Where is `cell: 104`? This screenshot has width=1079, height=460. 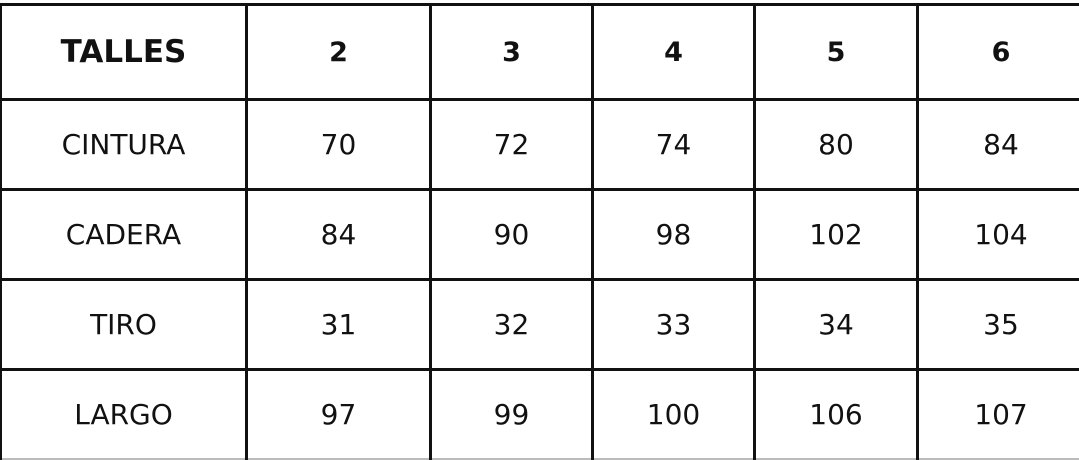
cell: 104 is located at coordinates (998, 235).